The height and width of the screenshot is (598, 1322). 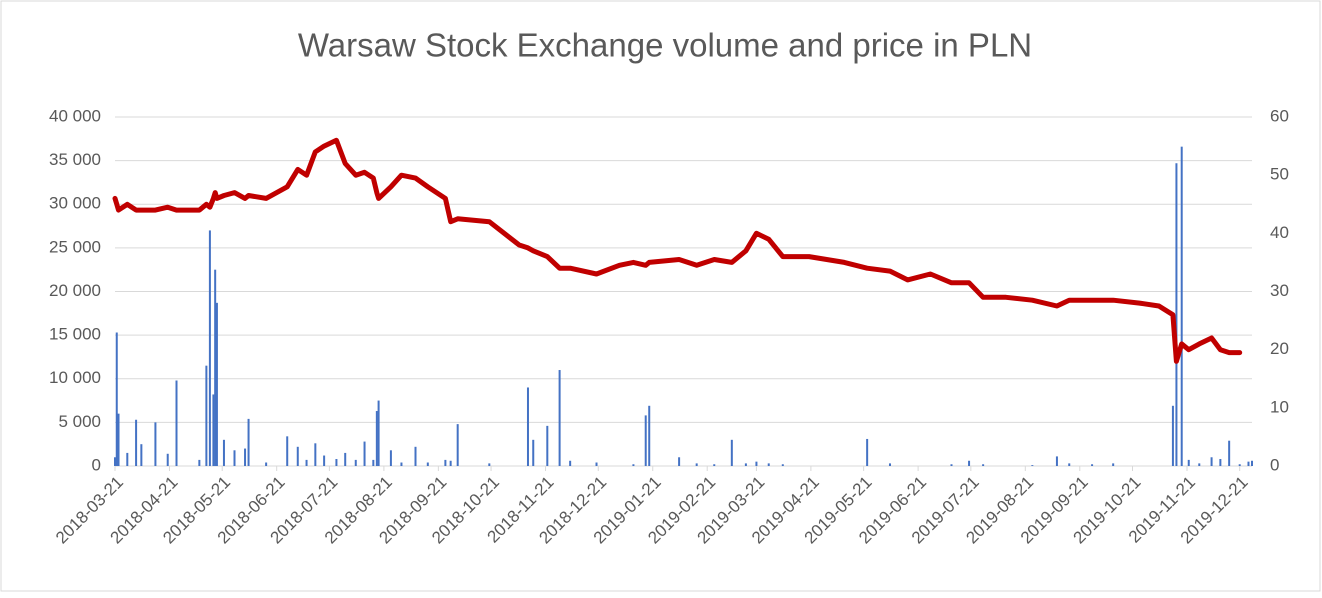 What do you see at coordinates (96, 464) in the screenshot?
I see `y-tick-label: 0` at bounding box center [96, 464].